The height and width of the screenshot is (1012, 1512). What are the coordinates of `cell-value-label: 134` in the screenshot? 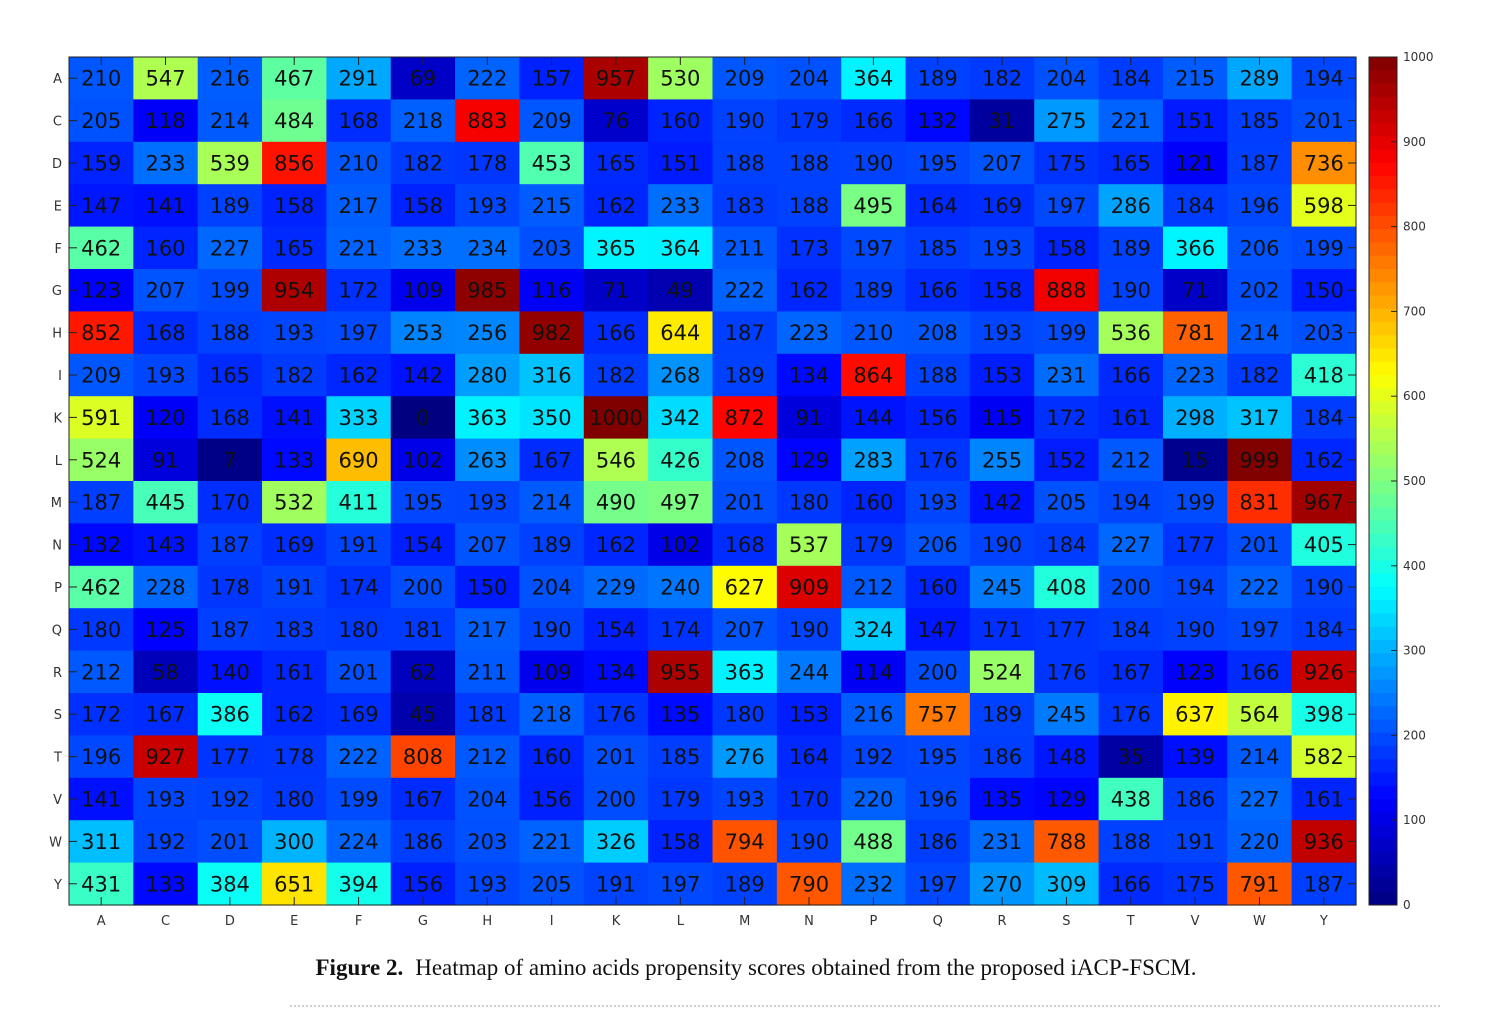 It's located at (616, 672).